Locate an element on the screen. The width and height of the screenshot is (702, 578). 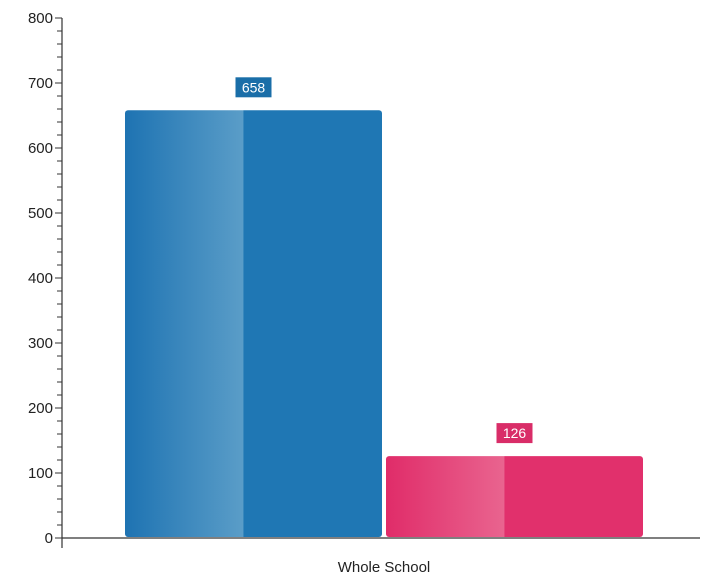
y-axis-labels: 0 100 200 300 400 500 600 700 800 is located at coordinates (40, 278).